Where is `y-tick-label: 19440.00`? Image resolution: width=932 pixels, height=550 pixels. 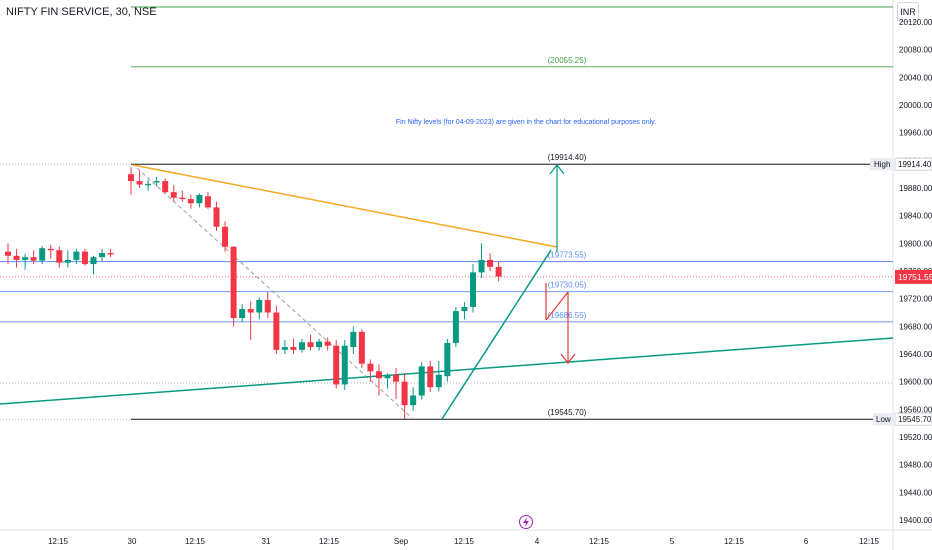
y-tick-label: 19440.00 is located at coordinates (915, 492).